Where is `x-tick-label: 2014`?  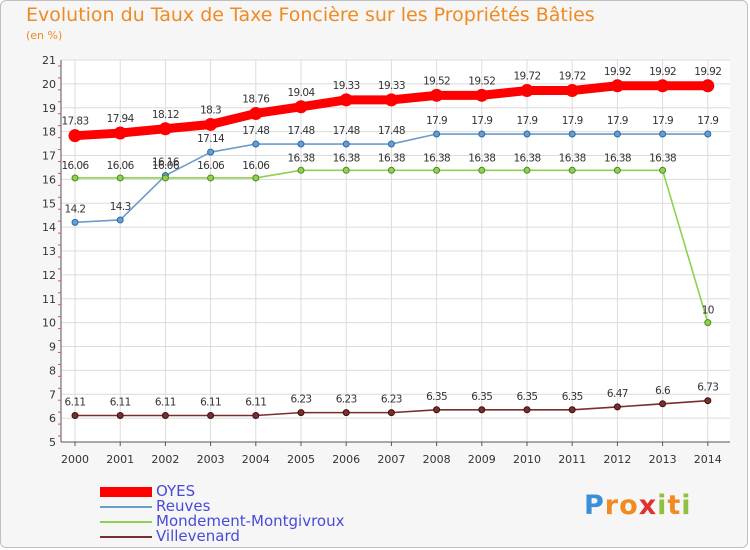
x-tick-label: 2014 is located at coordinates (708, 459).